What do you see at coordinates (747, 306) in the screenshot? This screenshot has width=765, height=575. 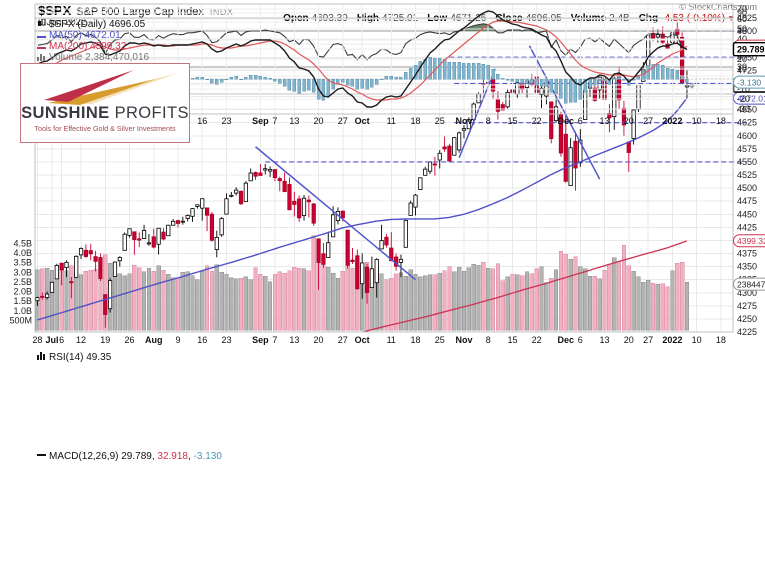 I see `svg-text: 4275` at bounding box center [747, 306].